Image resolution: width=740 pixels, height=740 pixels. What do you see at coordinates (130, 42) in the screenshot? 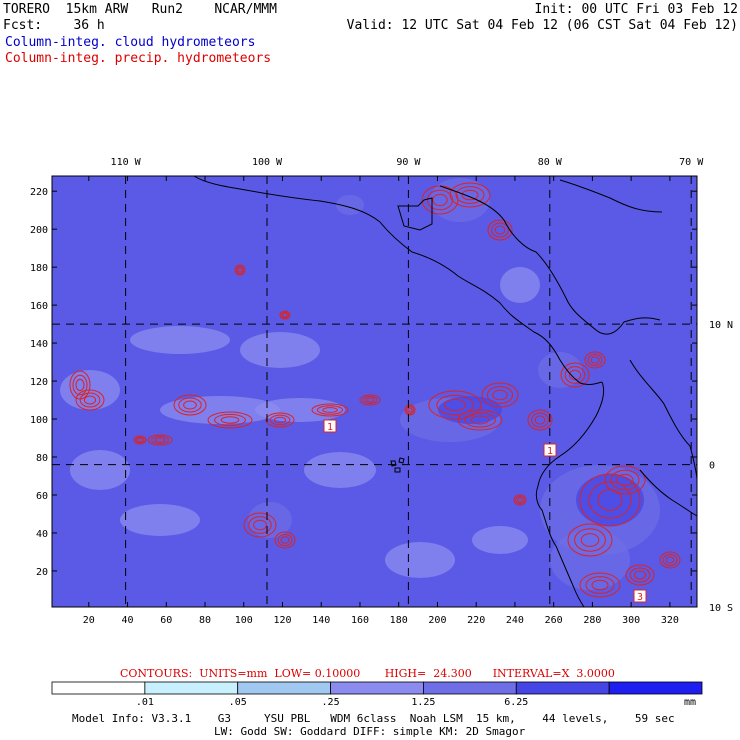
I see `legend-cloud-hydrometeors: Column-integ. cloud hydrometeors` at bounding box center [130, 42].